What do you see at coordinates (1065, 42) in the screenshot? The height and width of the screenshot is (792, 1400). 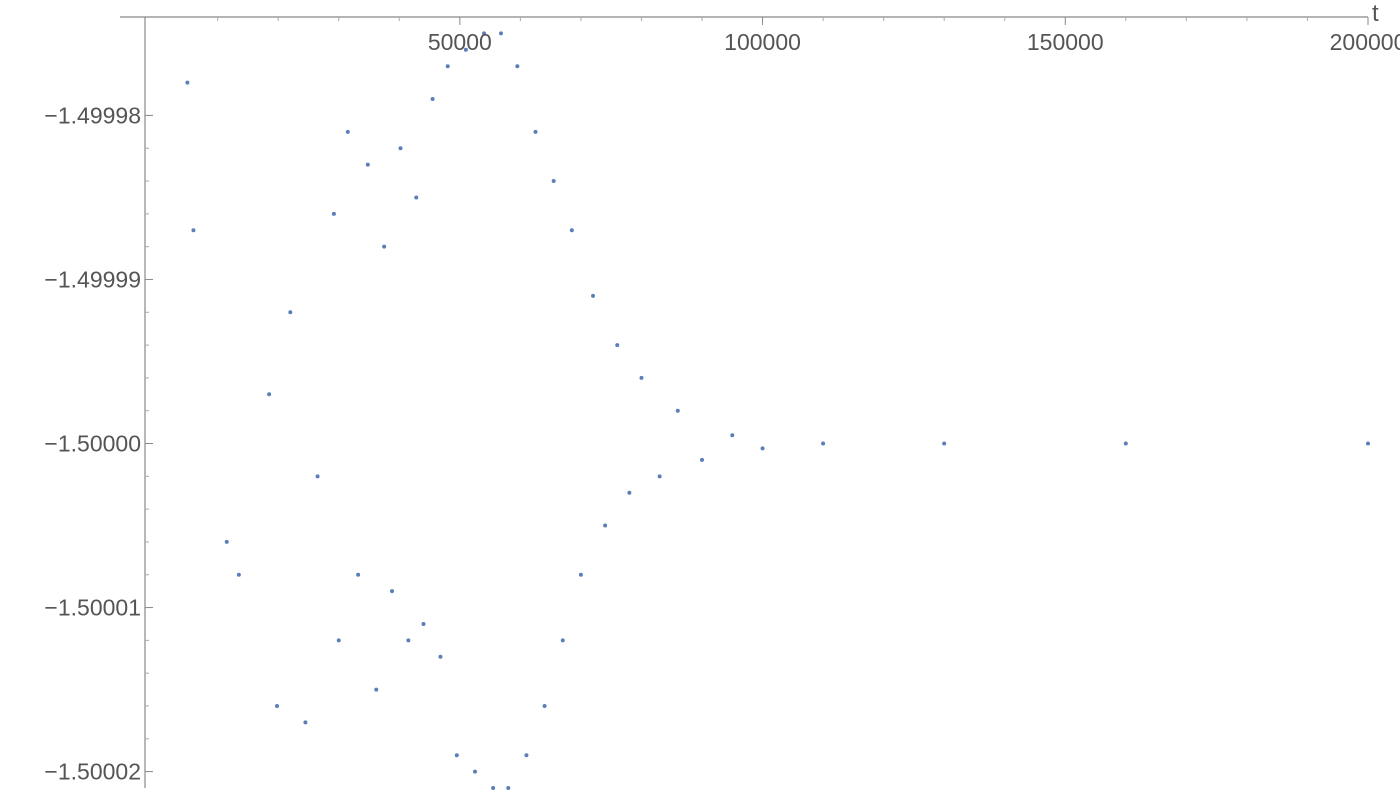 I see `x-tick-label: 150000` at bounding box center [1065, 42].